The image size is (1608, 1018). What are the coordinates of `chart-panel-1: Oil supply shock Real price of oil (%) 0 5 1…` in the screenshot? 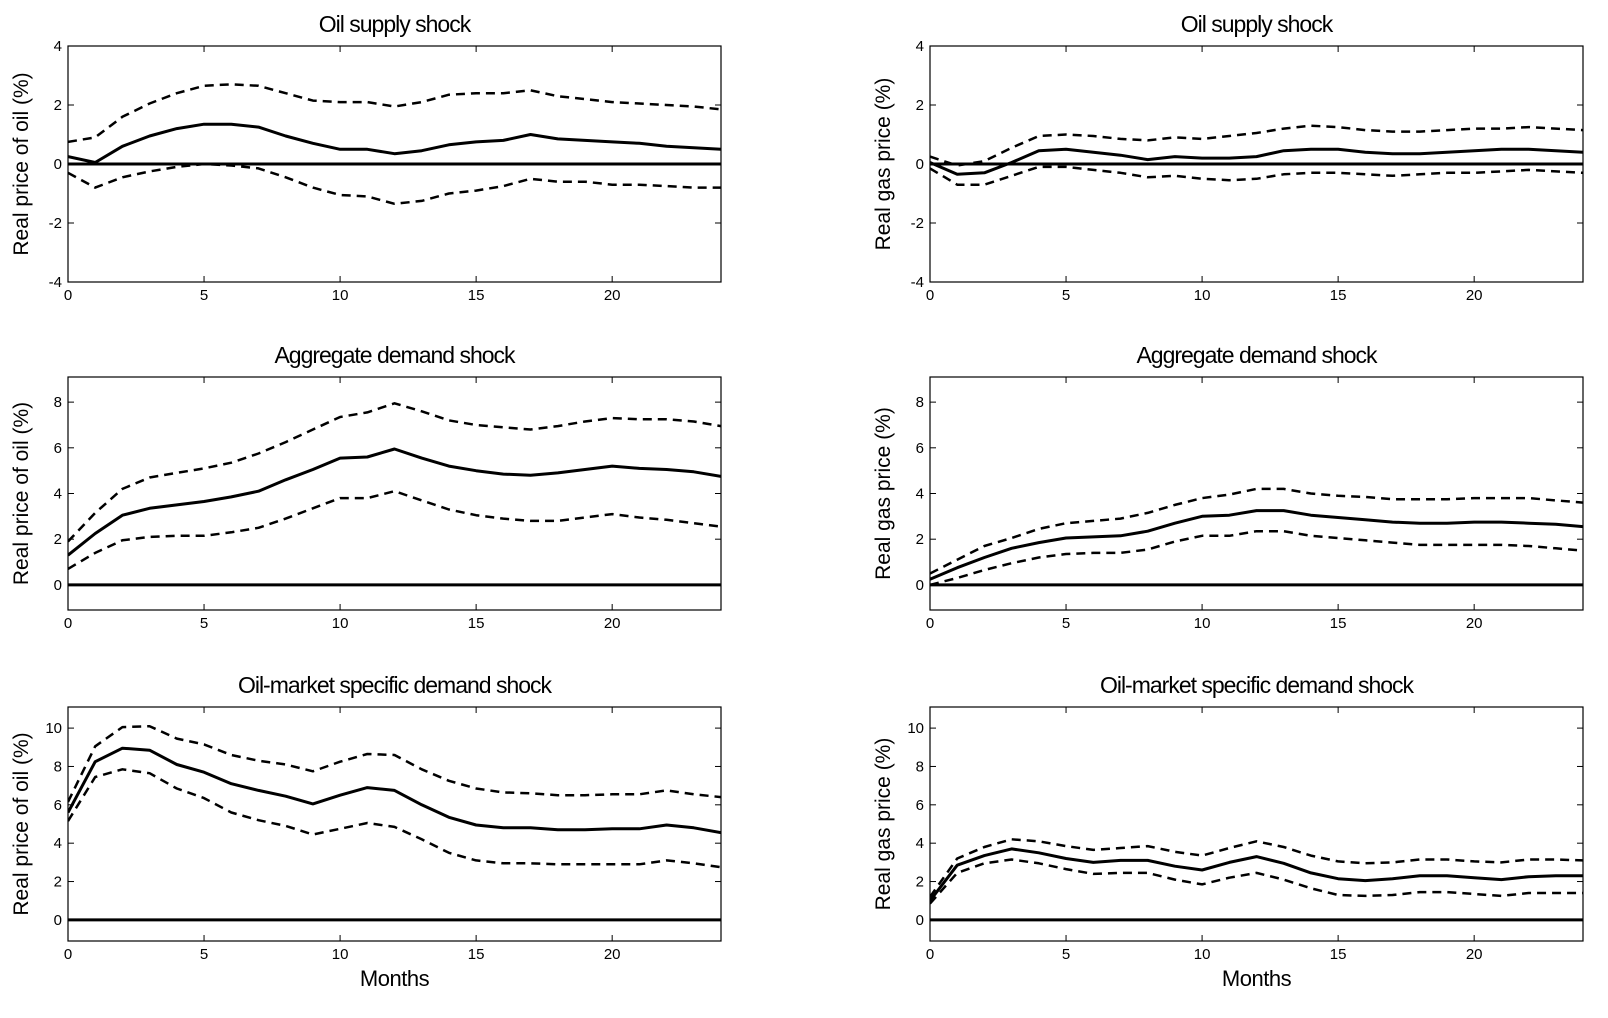 It's located at (366, 157).